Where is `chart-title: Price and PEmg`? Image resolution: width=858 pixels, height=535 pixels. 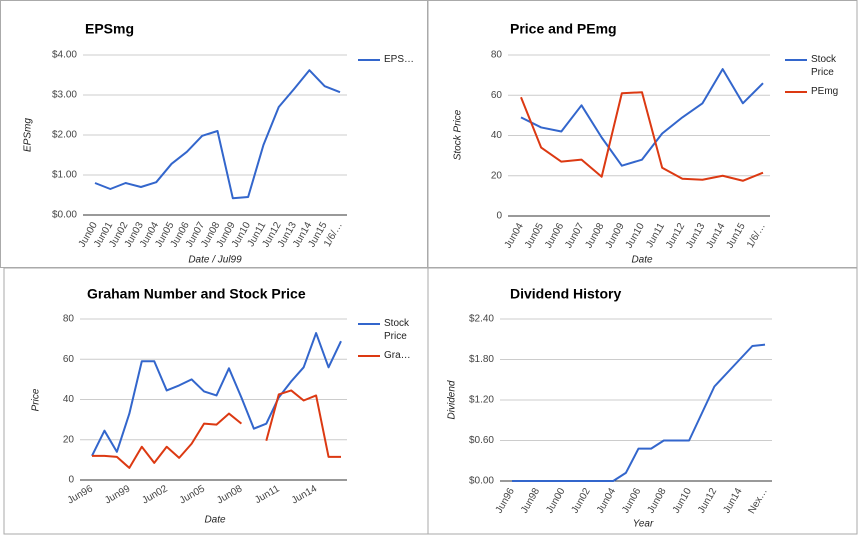
chart-title: Price and PEmg is located at coordinates (563, 29).